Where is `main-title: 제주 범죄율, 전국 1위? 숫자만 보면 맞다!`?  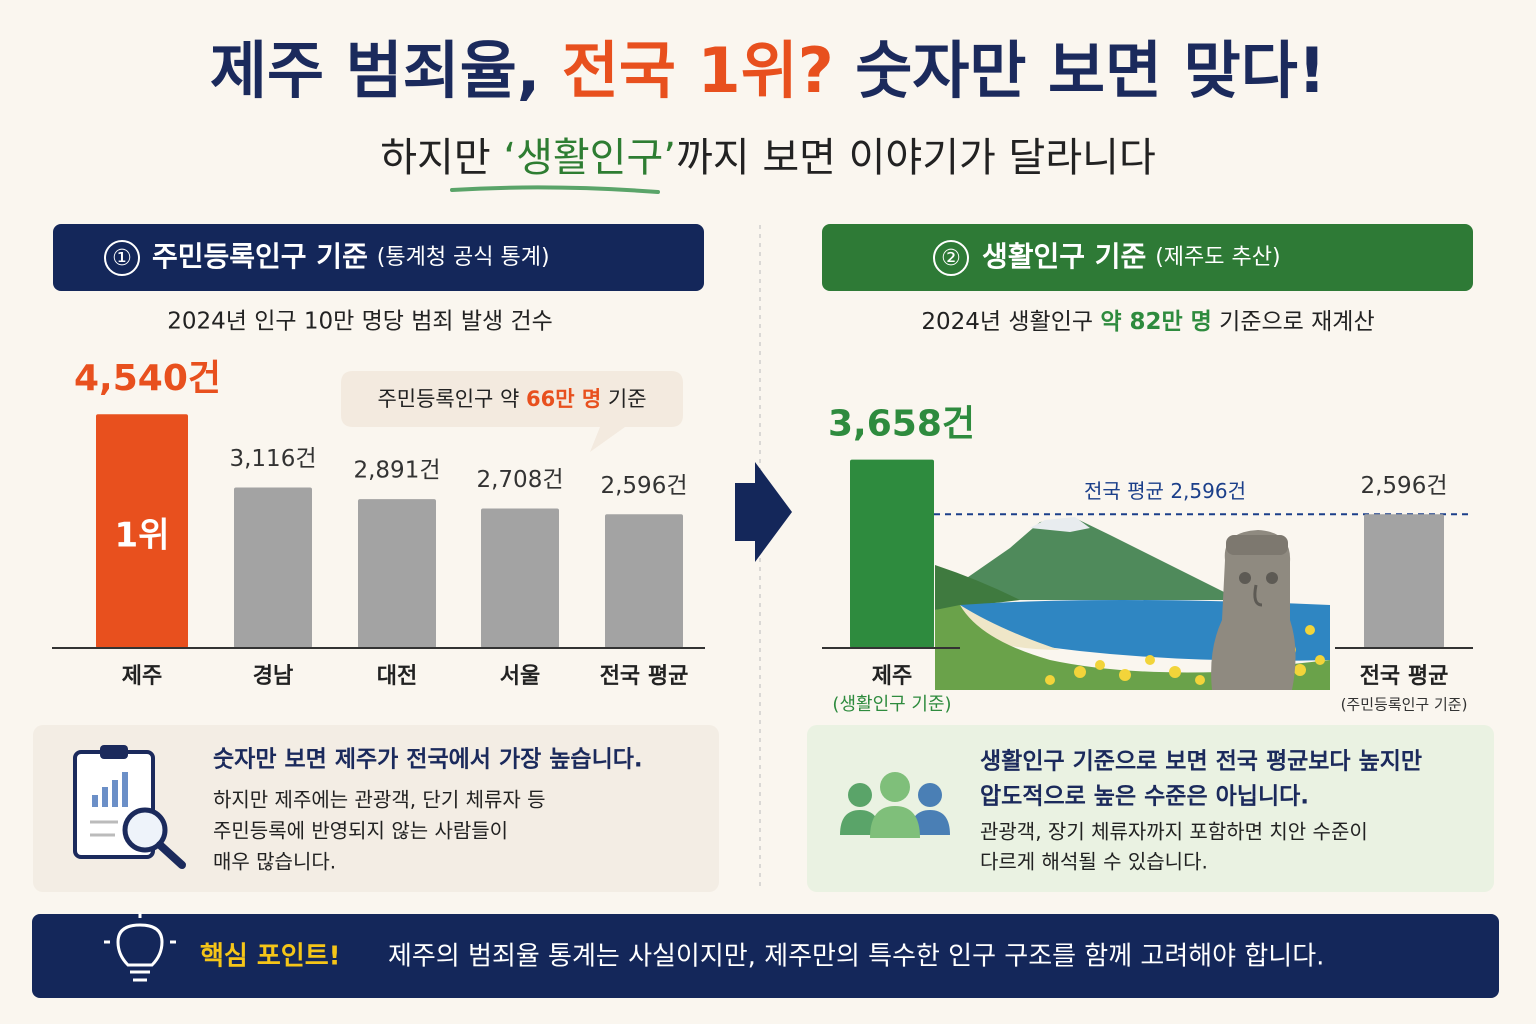
main-title: 제주 범죄율, 전국 1위? 숫자만 보면 맞다! is located at coordinates (768, 70).